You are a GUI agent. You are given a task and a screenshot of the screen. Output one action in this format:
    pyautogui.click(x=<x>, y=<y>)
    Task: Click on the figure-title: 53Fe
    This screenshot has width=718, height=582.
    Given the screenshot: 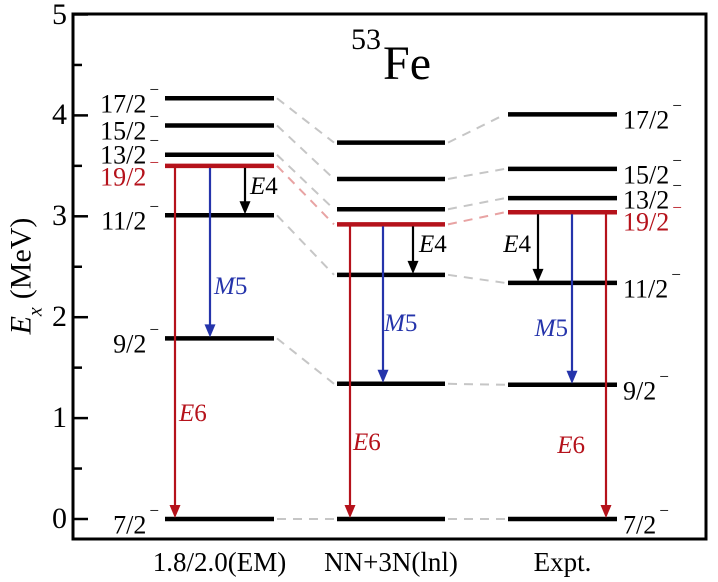 What is the action you would take?
    pyautogui.click(x=391, y=56)
    